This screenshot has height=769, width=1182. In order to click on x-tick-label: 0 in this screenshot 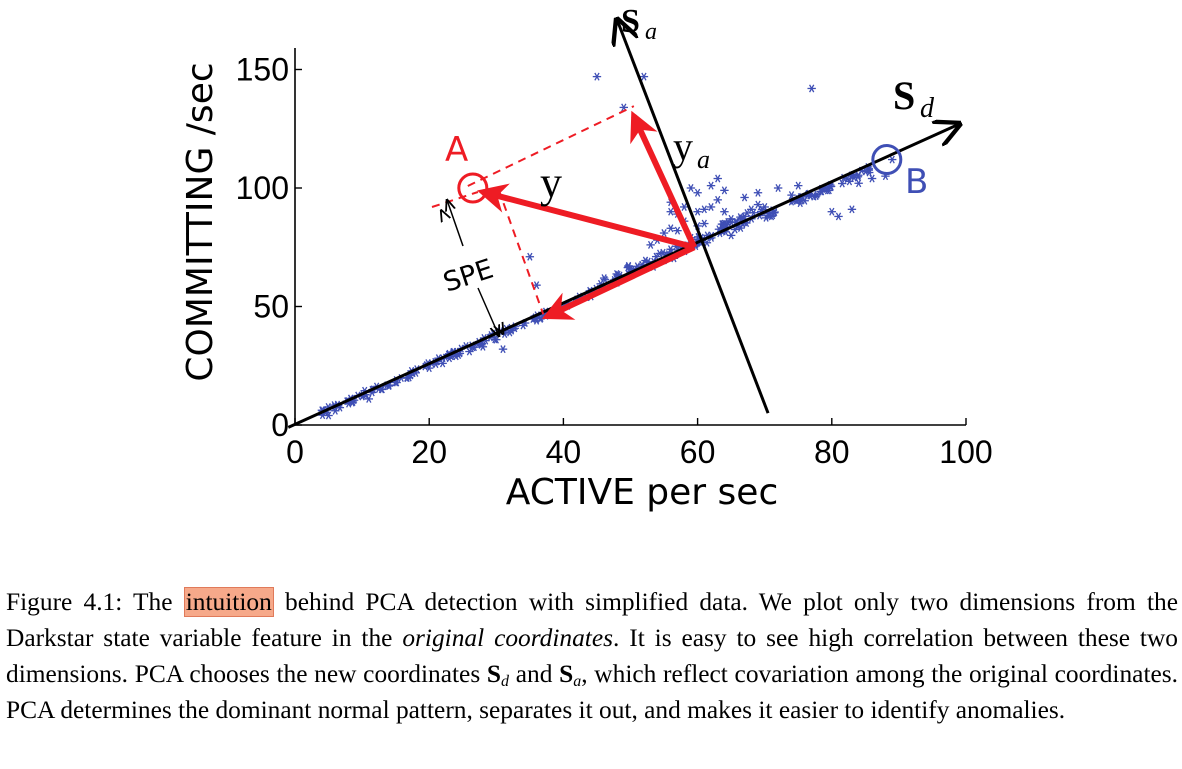, I will do `click(295, 452)`.